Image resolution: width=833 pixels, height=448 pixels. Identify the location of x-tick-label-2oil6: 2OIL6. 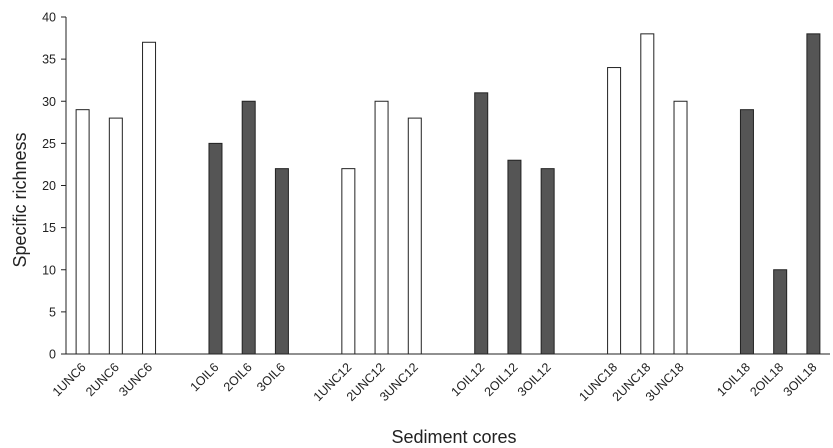
(238, 377).